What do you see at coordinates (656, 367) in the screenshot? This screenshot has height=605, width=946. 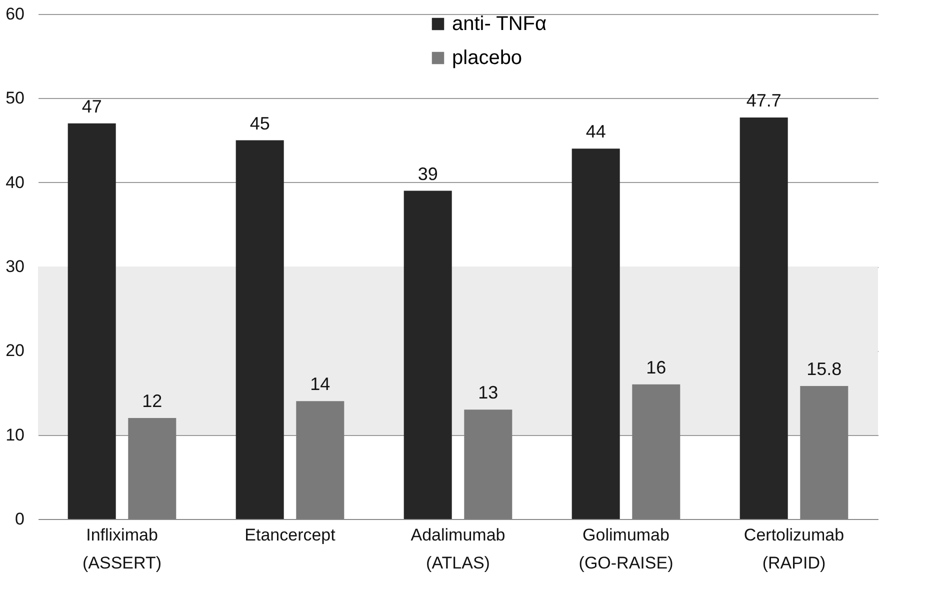 I see `data-label: 16` at bounding box center [656, 367].